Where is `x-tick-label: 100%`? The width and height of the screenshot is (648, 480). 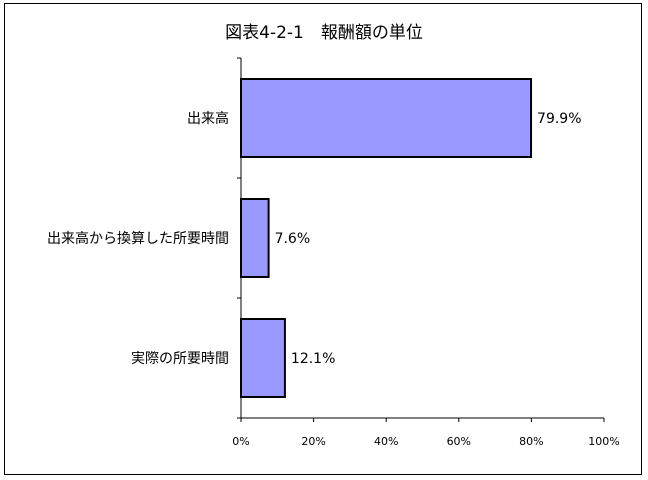
x-tick-label: 100% is located at coordinates (603, 441).